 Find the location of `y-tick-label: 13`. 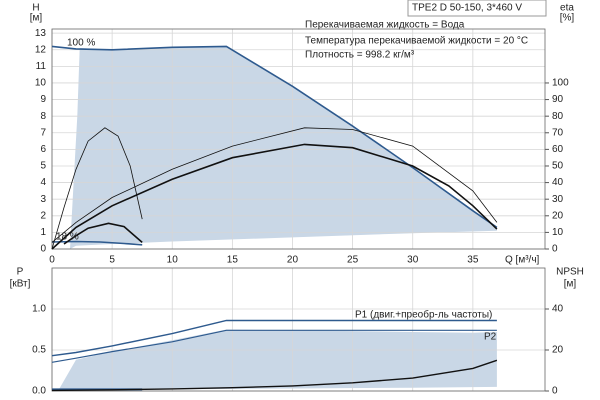

y-tick-label: 13 is located at coordinates (41, 33).